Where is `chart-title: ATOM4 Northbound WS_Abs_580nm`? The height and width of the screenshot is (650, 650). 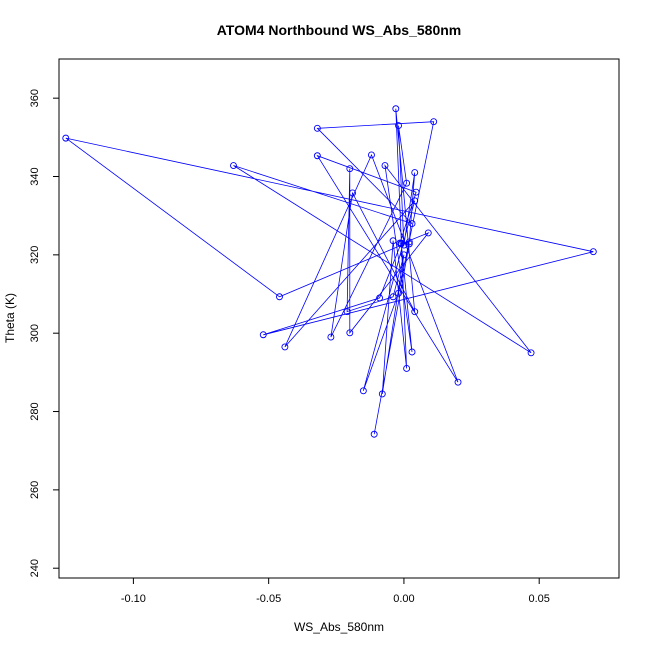
chart-title: ATOM4 Northbound WS_Abs_580nm is located at coordinates (339, 30).